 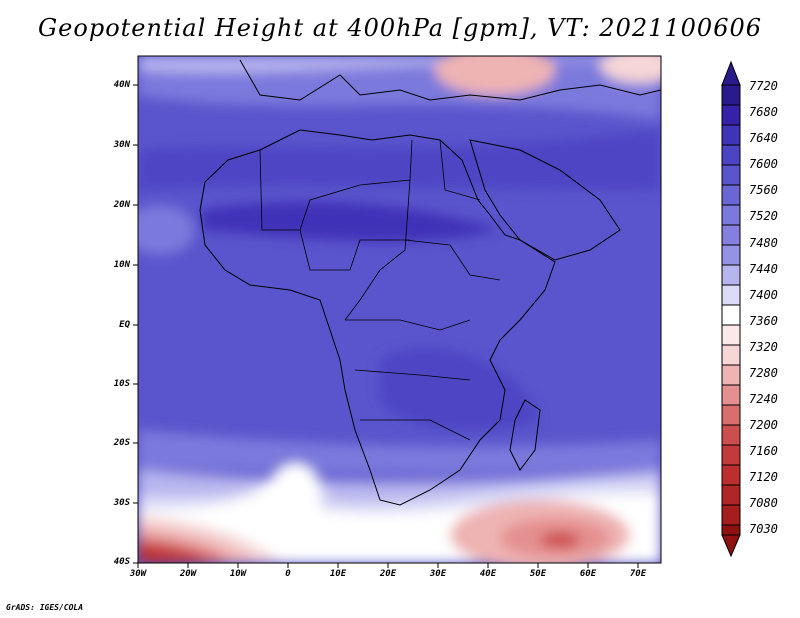 What do you see at coordinates (488, 574) in the screenshot?
I see `x-tick-label: 40E` at bounding box center [488, 574].